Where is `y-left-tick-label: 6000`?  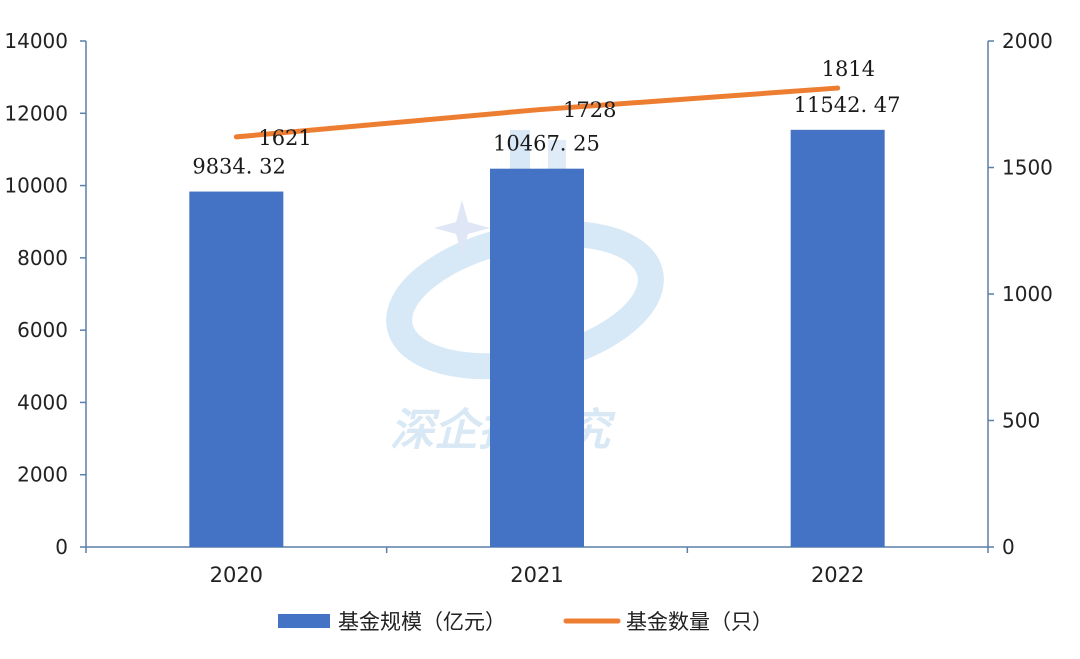
y-left-tick-label: 6000 is located at coordinates (42, 330).